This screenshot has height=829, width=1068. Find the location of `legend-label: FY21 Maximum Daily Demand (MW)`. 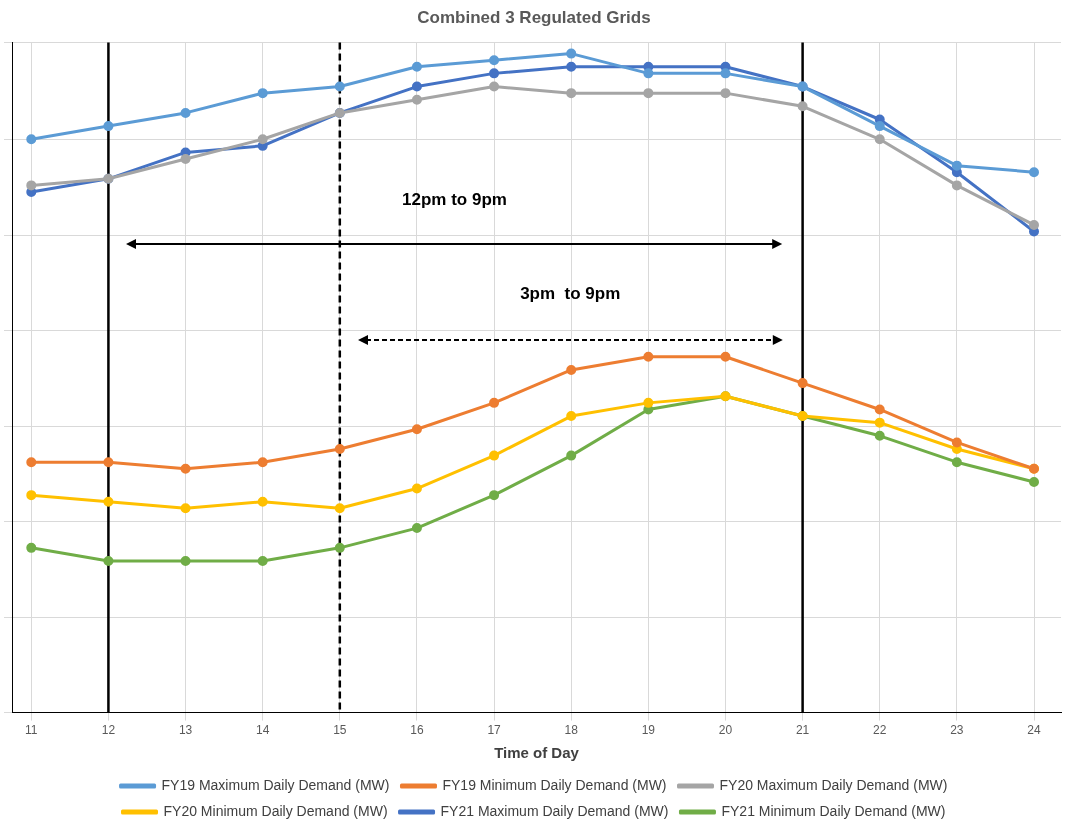

legend-label: FY21 Maximum Daily Demand (MW) is located at coordinates (554, 810).